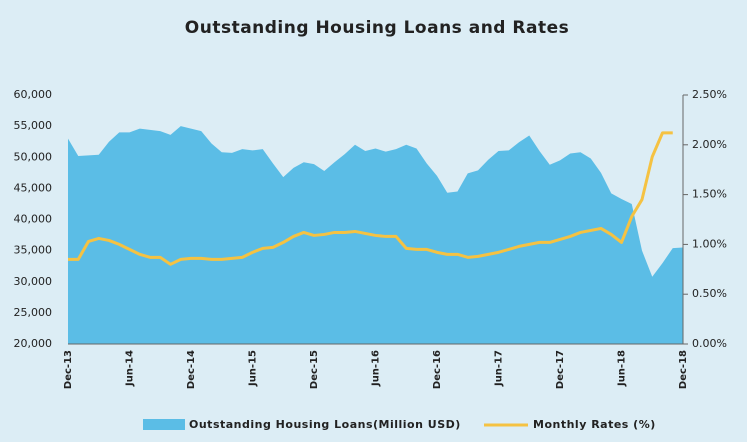 The image size is (747, 442). I want to click on x-tick-label: Dec-15, so click(314, 369).